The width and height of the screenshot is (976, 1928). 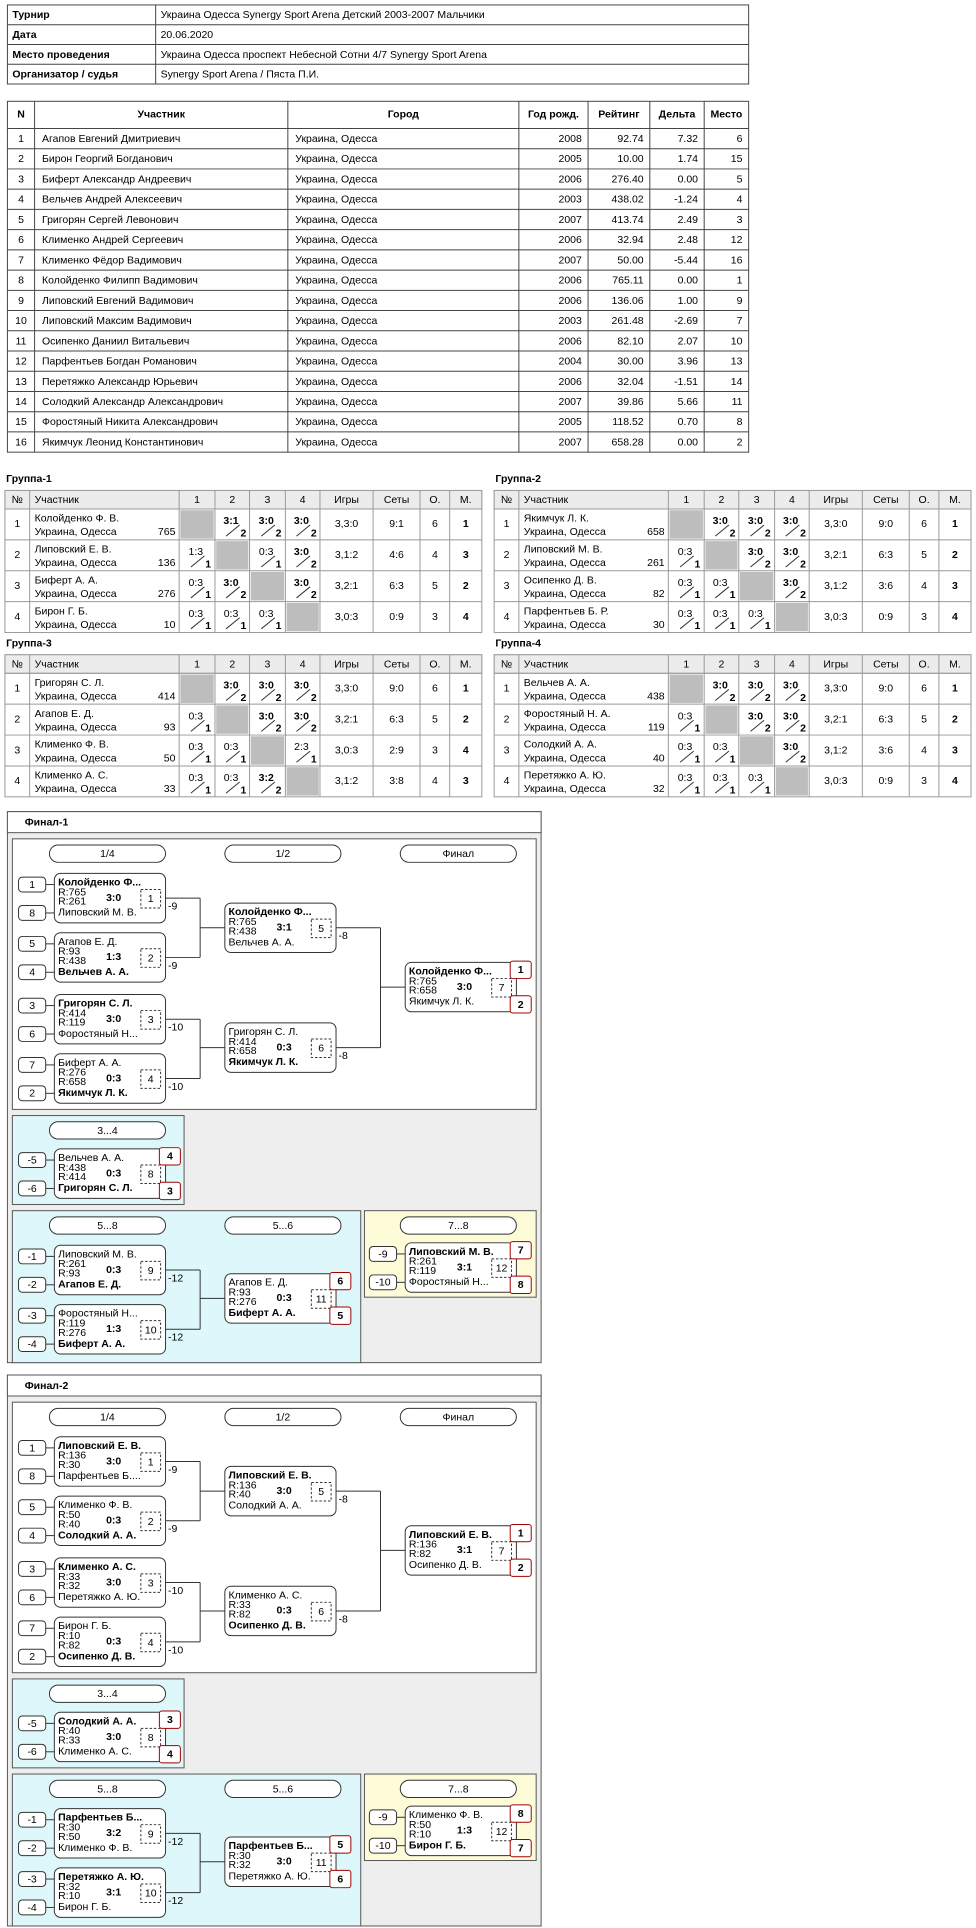 I want to click on loser-destination: -12, so click(x=175, y=1842).